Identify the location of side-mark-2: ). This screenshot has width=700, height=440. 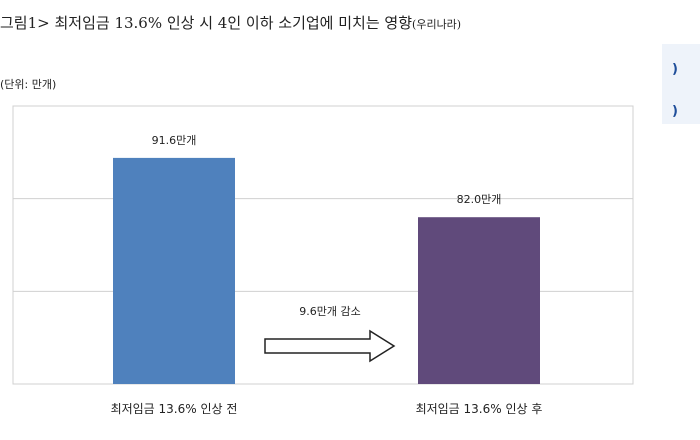
(675, 111).